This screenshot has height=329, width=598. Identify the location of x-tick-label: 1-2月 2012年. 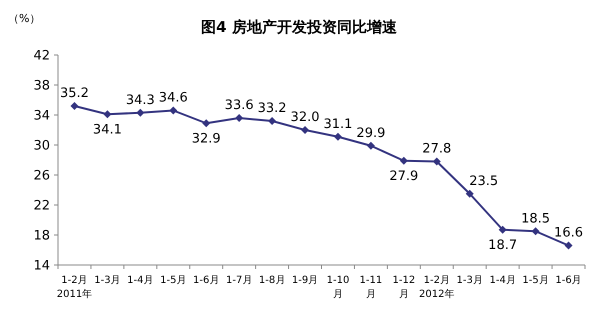
(437, 287).